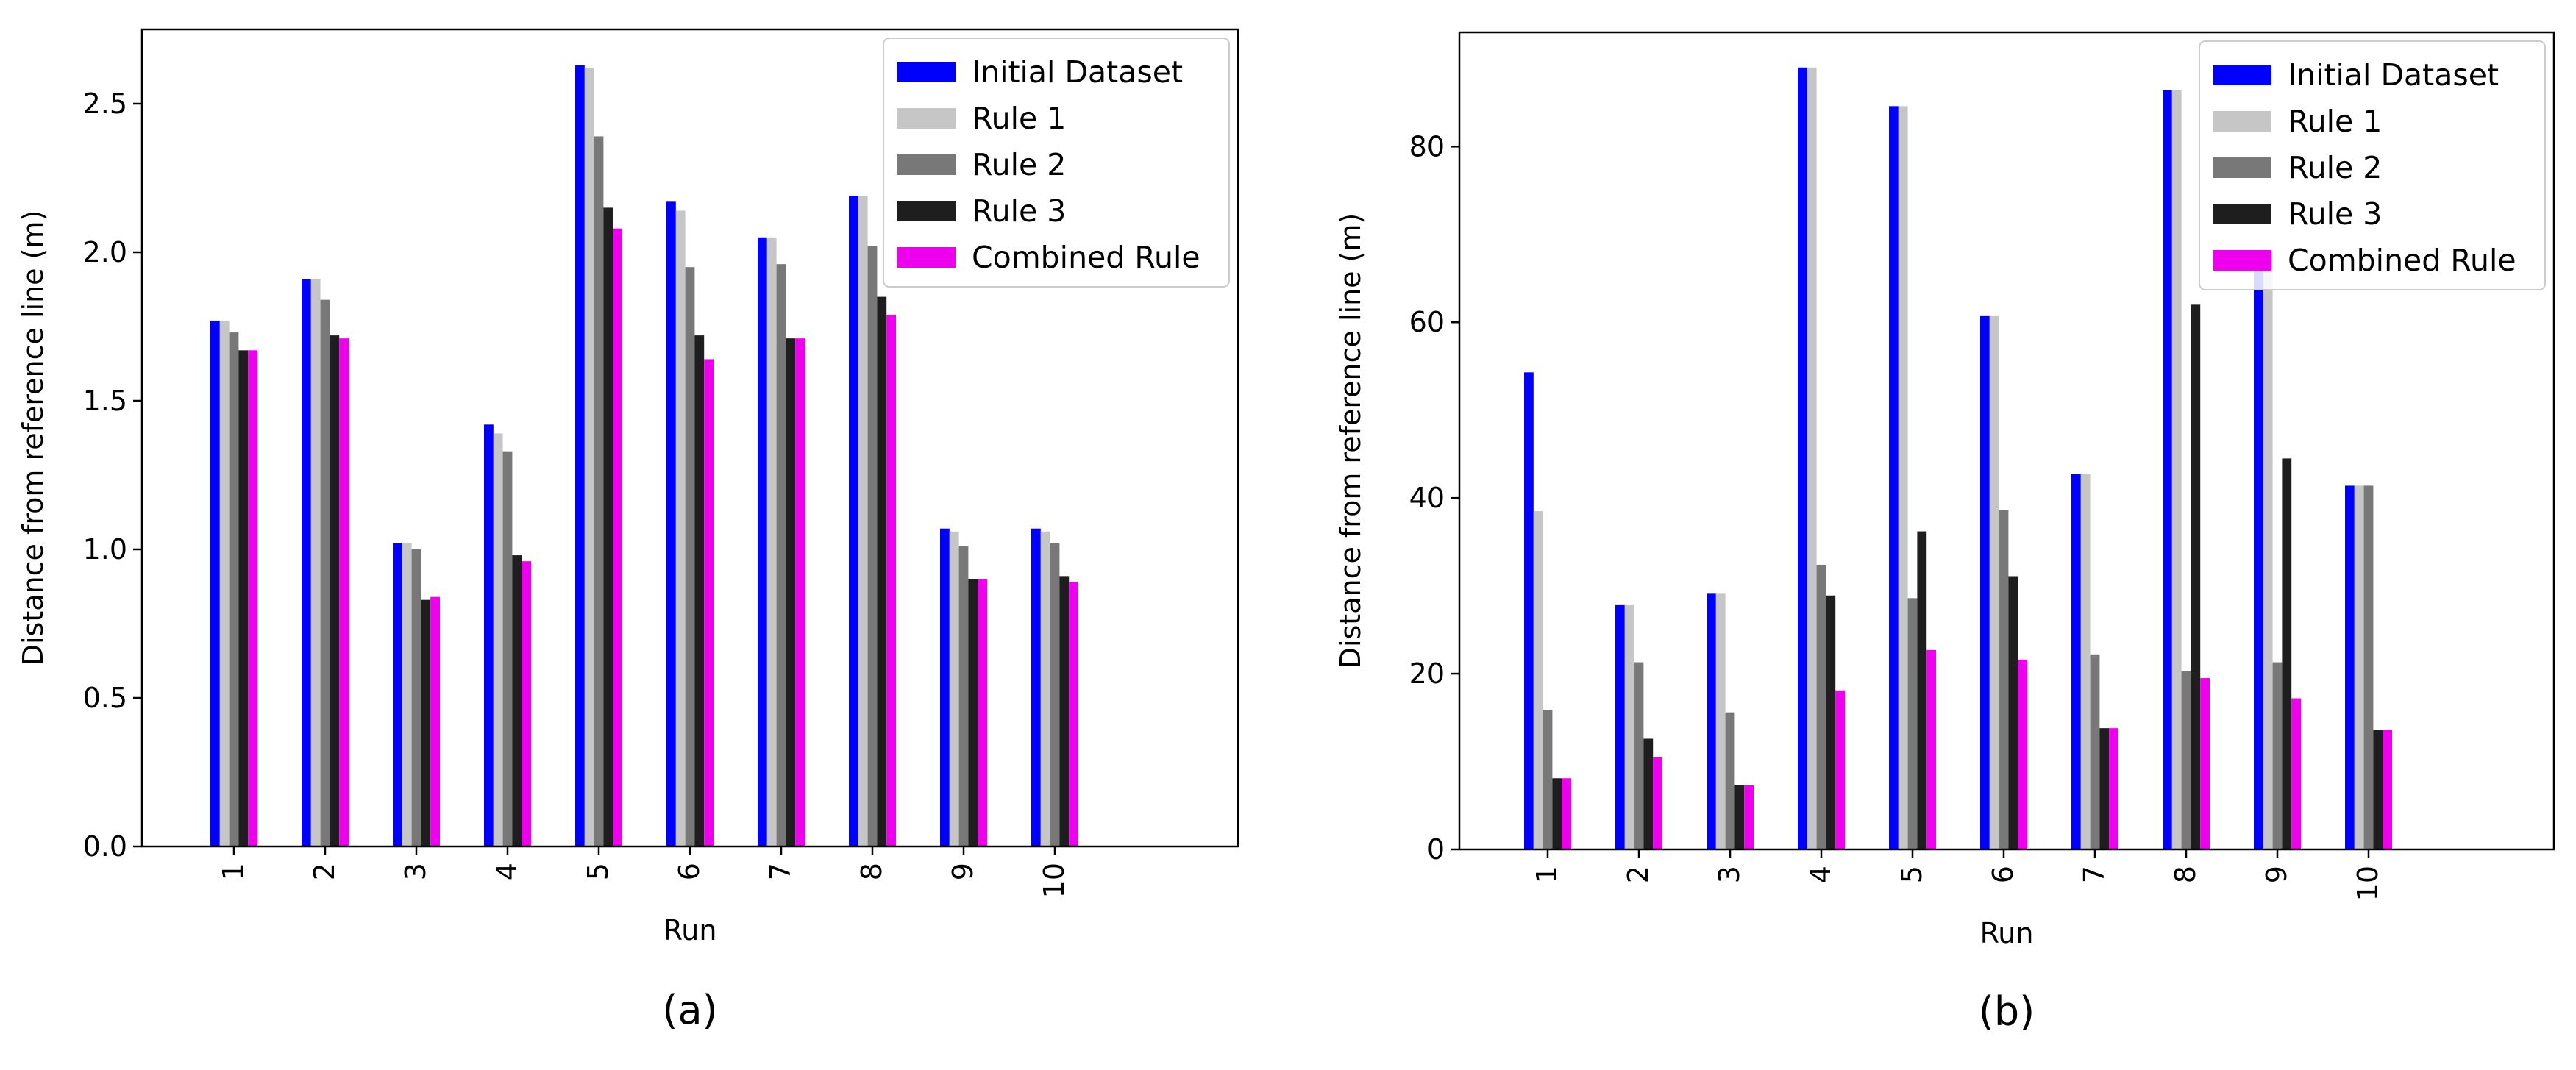  What do you see at coordinates (105, 847) in the screenshot?
I see `y-tick-label: 0.0` at bounding box center [105, 847].